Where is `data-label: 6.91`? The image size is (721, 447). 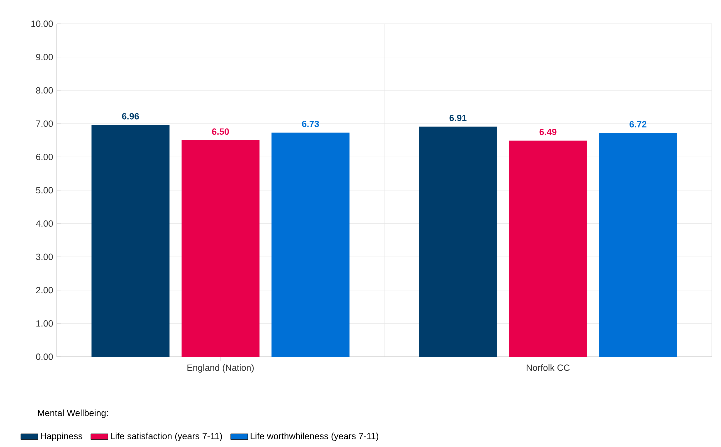
data-label: 6.91 is located at coordinates (458, 118).